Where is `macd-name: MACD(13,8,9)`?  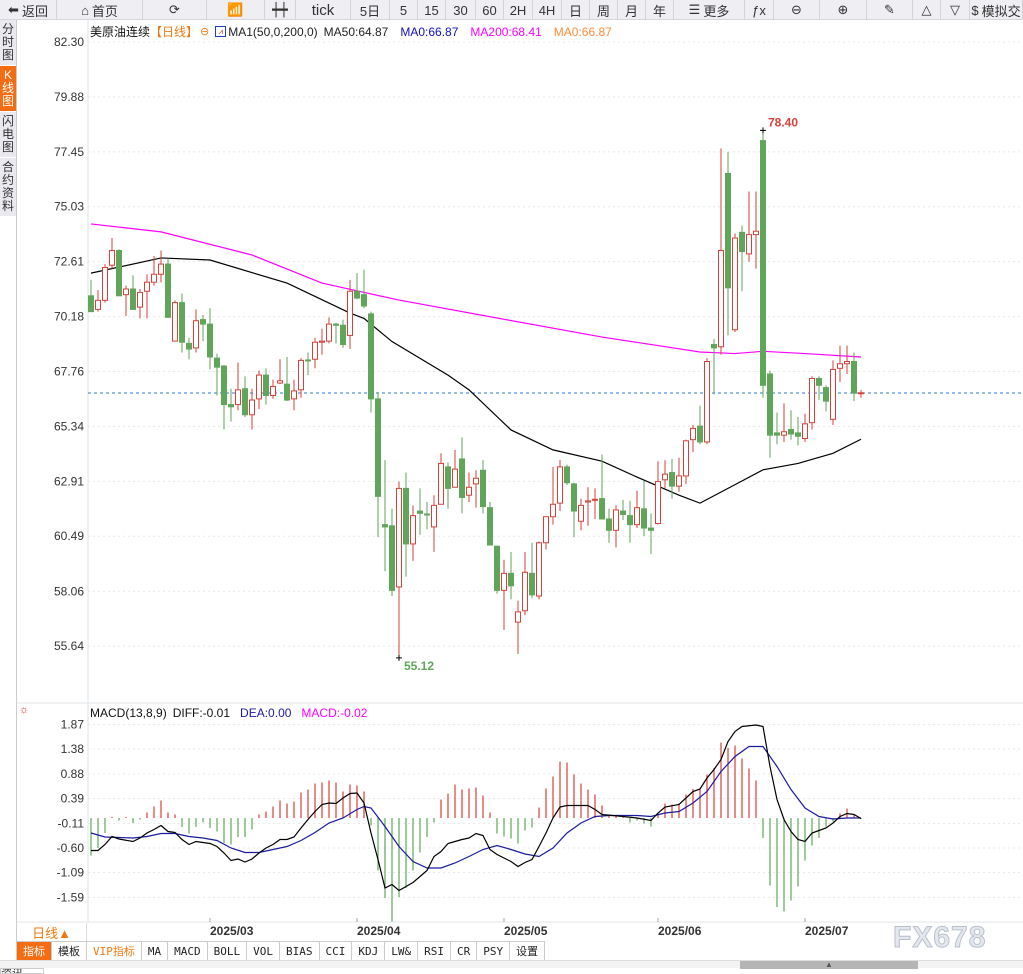 macd-name: MACD(13,8,9) is located at coordinates (128, 713).